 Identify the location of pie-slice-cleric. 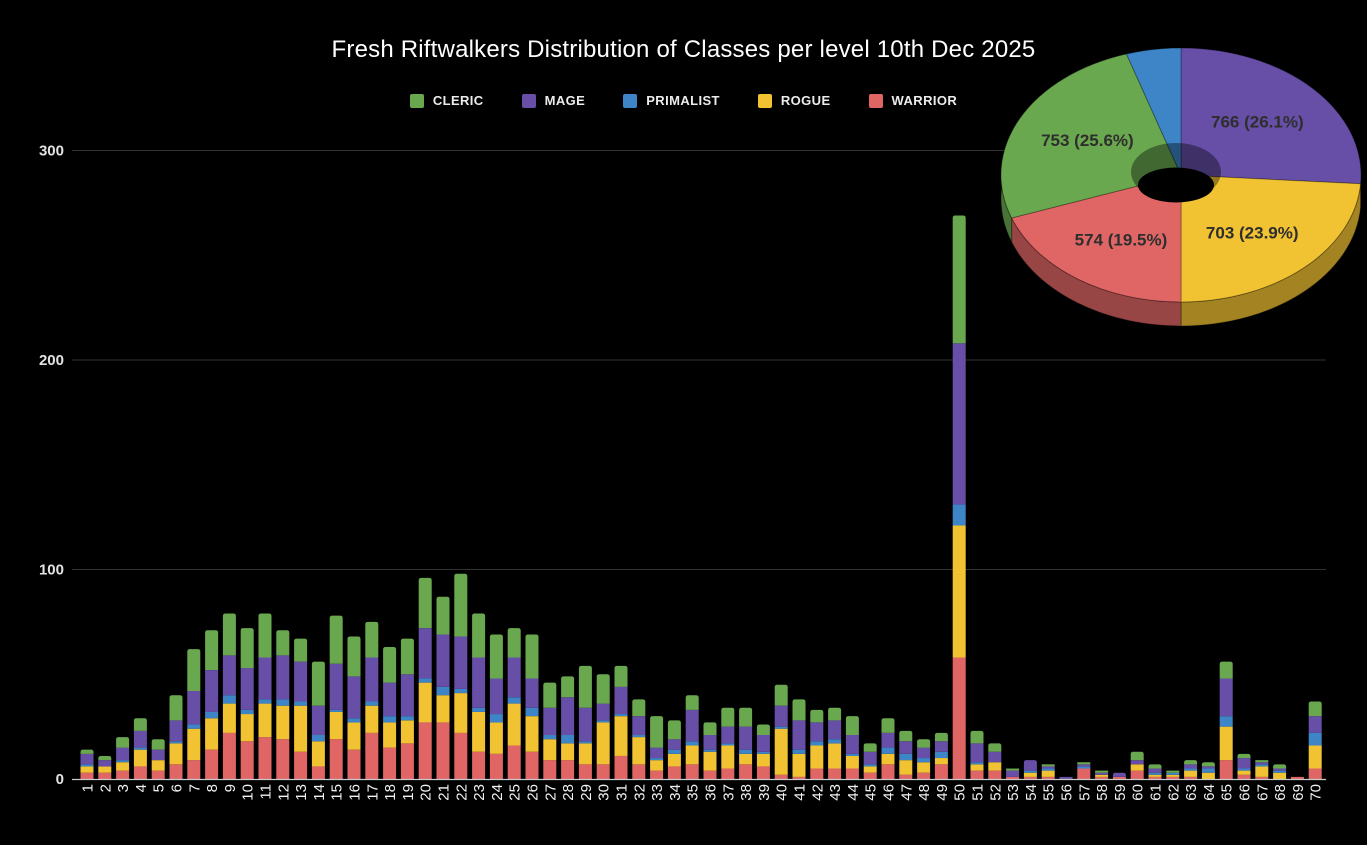
(1091, 136).